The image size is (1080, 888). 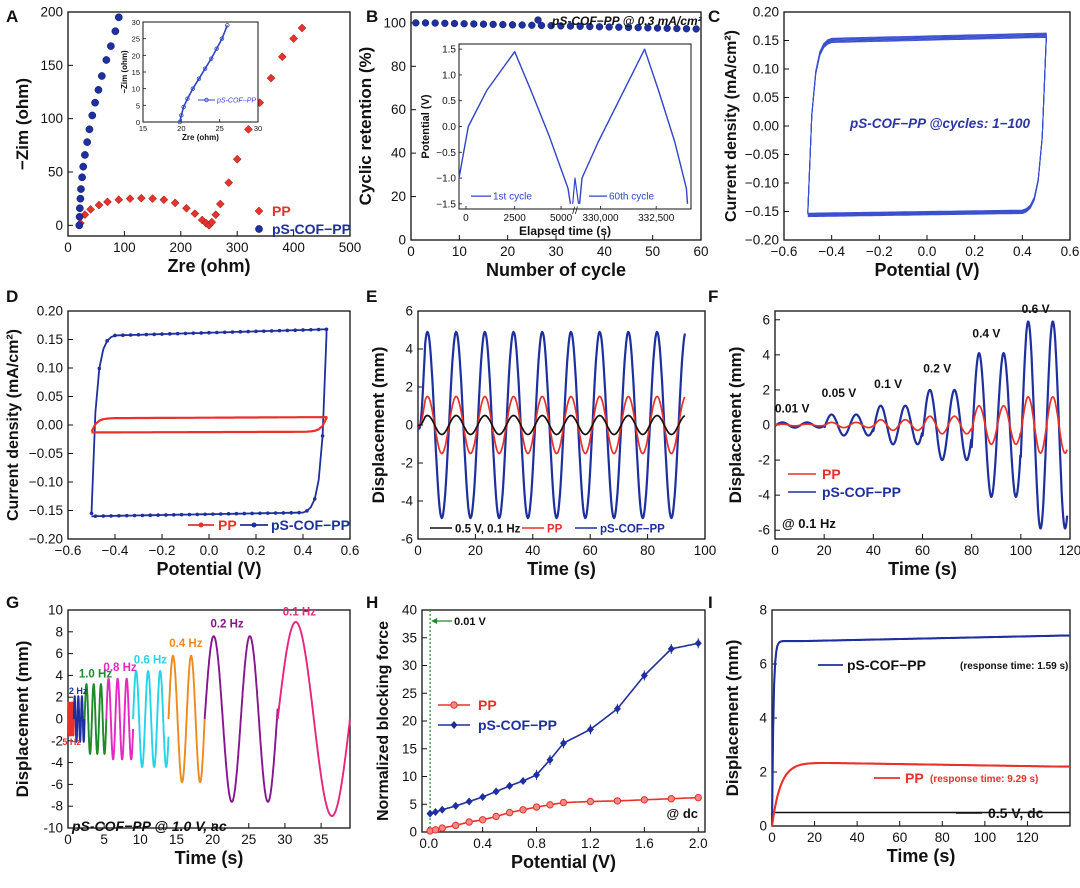 What do you see at coordinates (565, 231) in the screenshot?
I see `inset-x-label: Elapsed time (s)` at bounding box center [565, 231].